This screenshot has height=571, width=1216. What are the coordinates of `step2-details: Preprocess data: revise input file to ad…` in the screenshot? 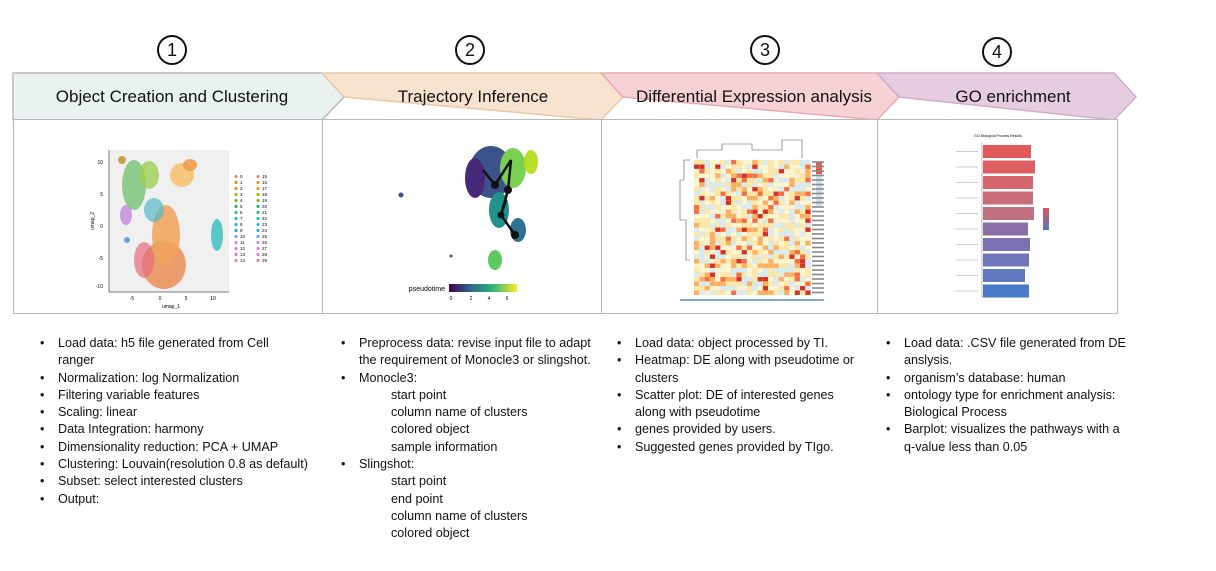 It's located at (466, 439).